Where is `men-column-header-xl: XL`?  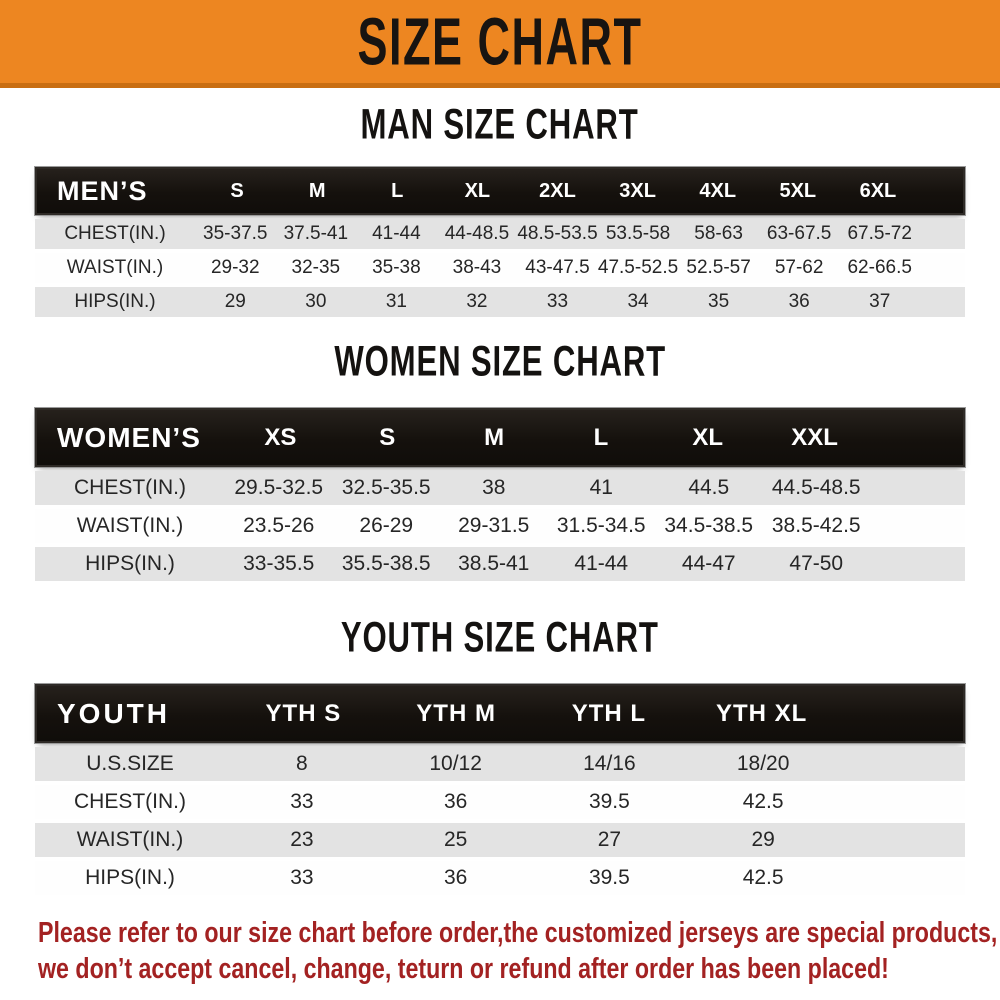 men-column-header-xl: XL is located at coordinates (477, 190).